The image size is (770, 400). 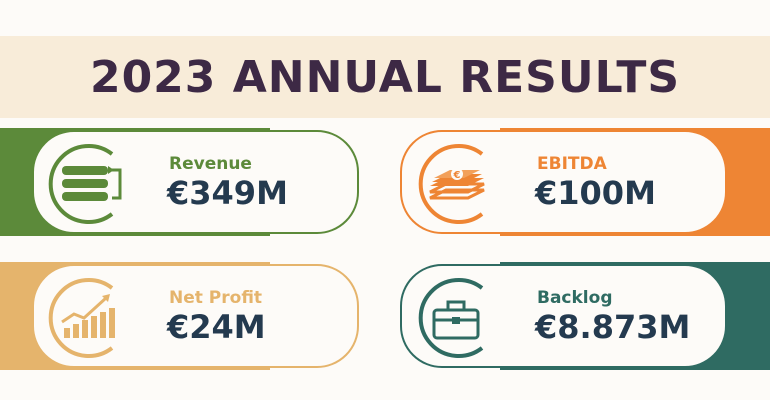 What do you see at coordinates (595, 193) in the screenshot?
I see `ebitda-value: €100M` at bounding box center [595, 193].